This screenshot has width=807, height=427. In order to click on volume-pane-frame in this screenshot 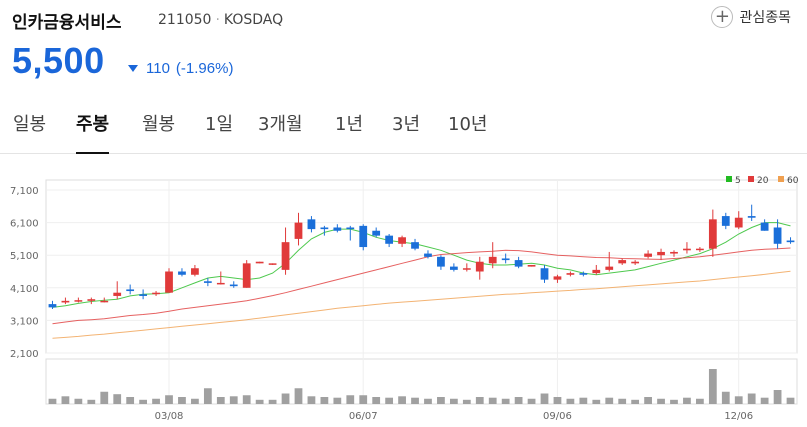, I will do `click(421, 381)`.